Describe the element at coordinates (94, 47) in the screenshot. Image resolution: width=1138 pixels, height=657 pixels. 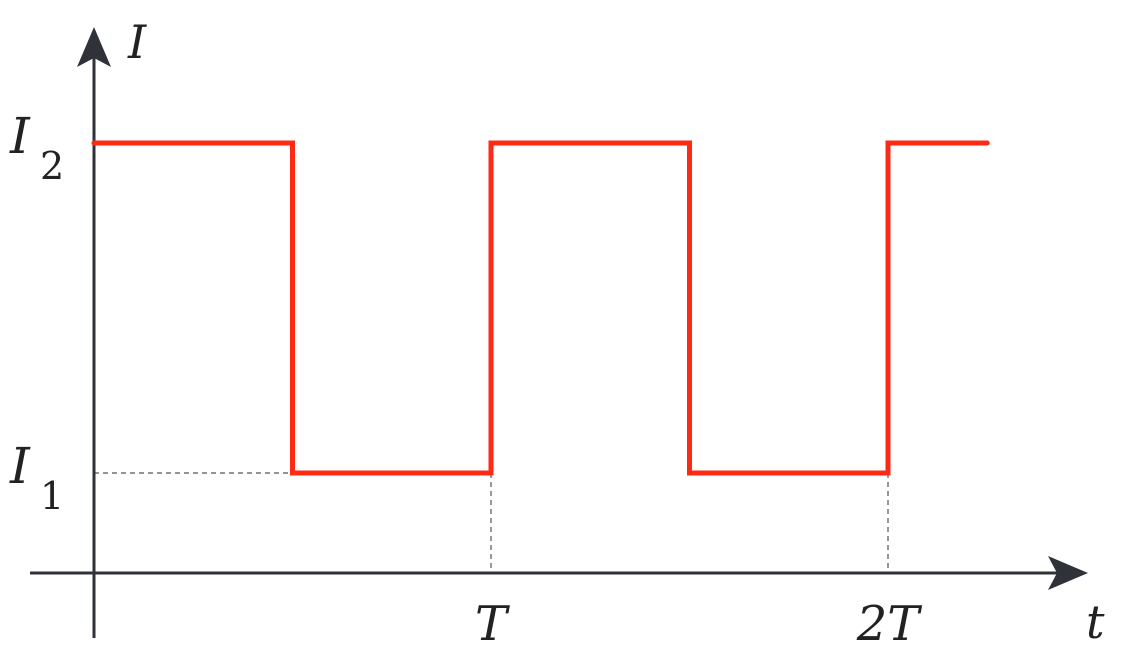
I see `y-axis-arrowhead` at that location.